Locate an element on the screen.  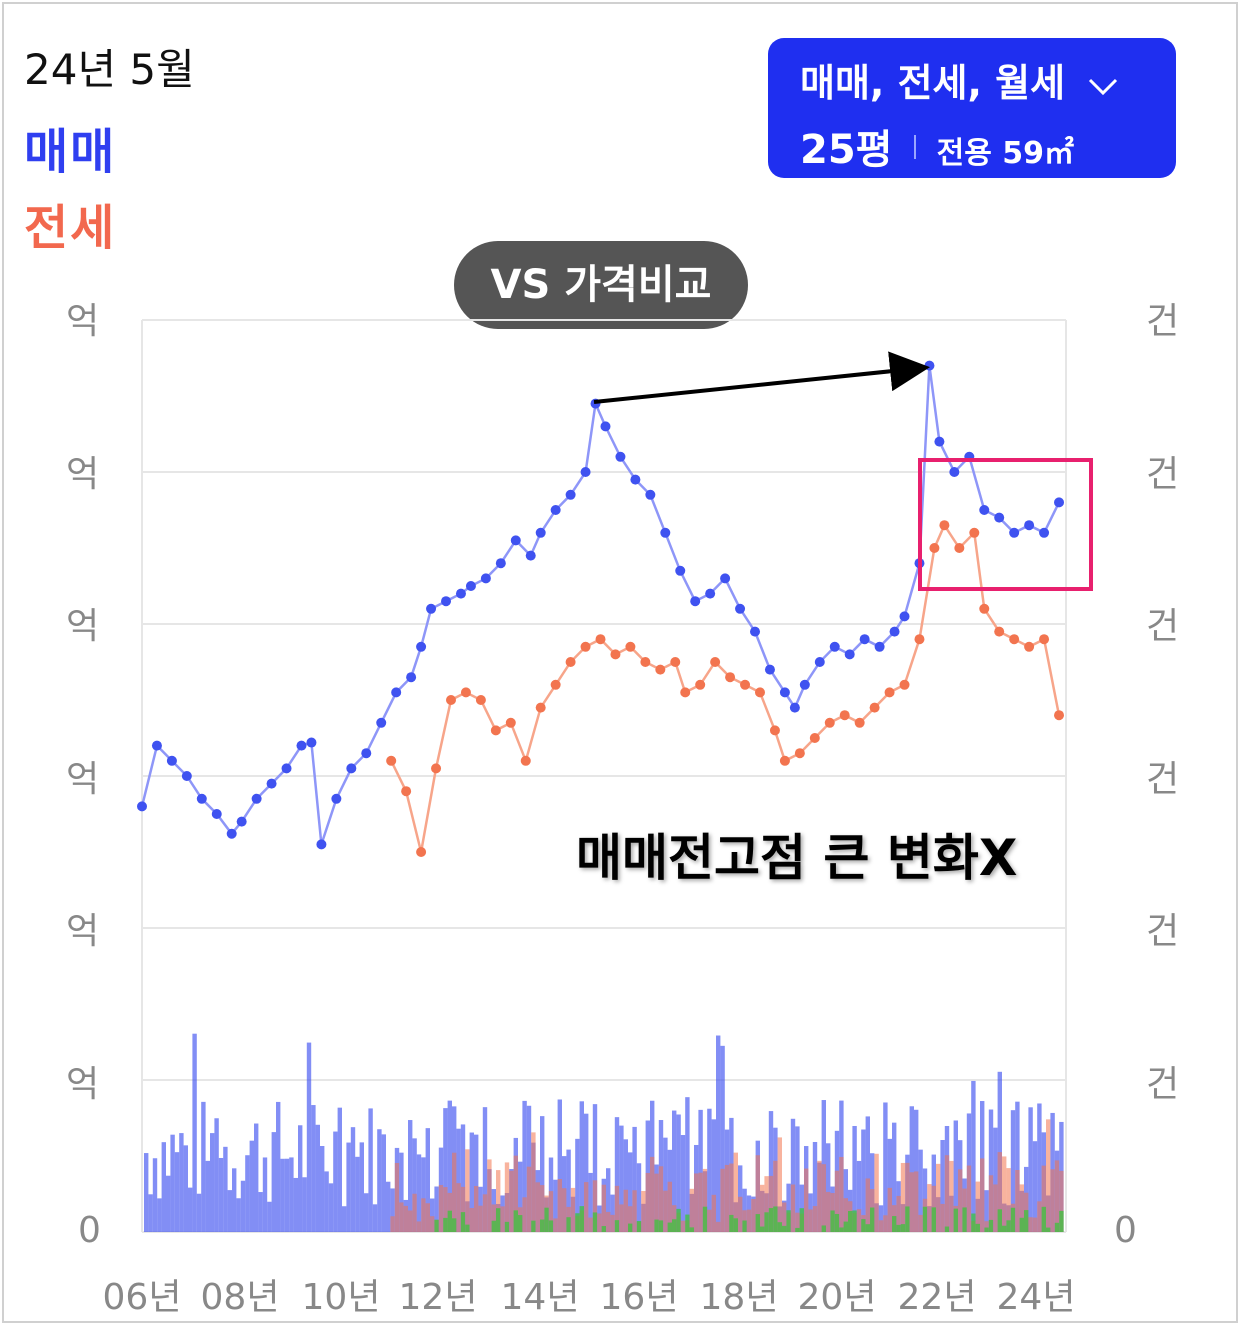
size-row: 25평 전용 59㎡ is located at coordinates (988, 146).